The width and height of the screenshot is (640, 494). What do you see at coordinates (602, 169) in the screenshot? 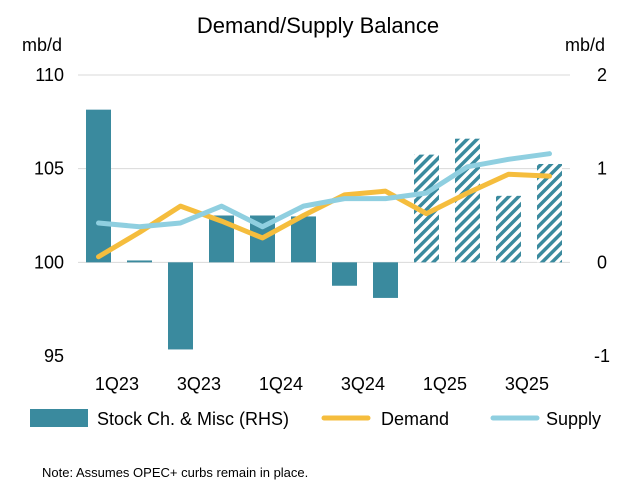
I see `right-tick-label: 1` at bounding box center [602, 169].